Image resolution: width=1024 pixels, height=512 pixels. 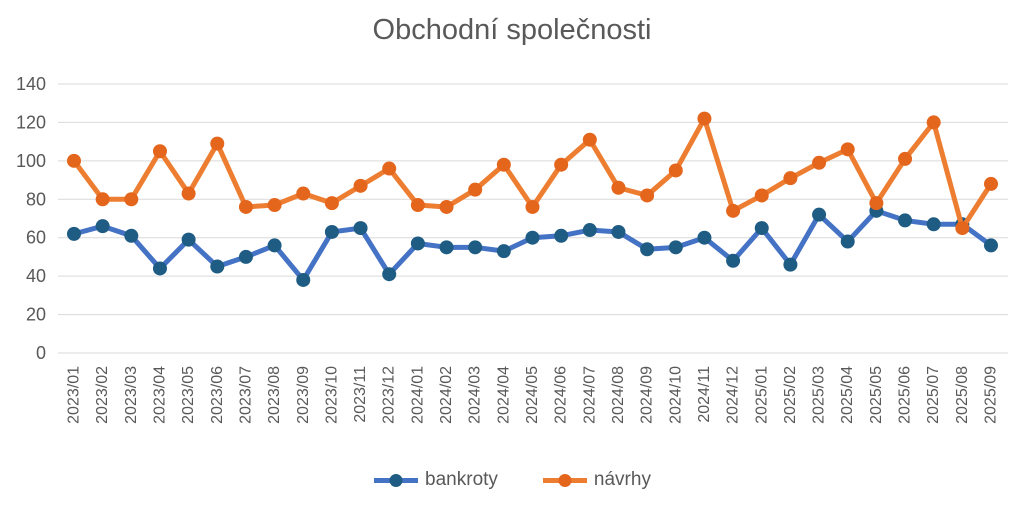 I want to click on data-point-bankroty-2023/11, so click(x=360, y=228).